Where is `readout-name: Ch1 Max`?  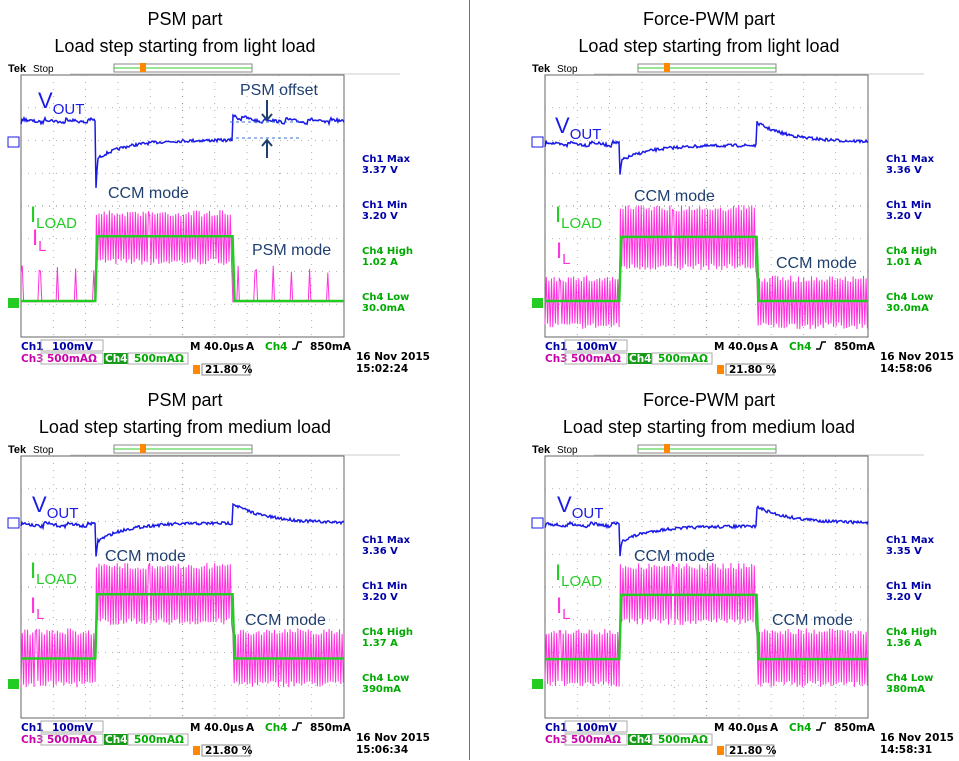
readout-name: Ch1 Max is located at coordinates (386, 540).